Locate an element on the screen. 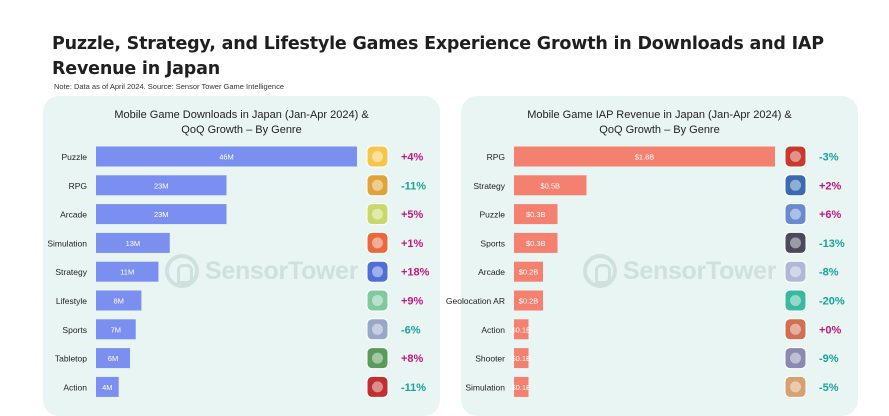 Image resolution: width=889 pixels, height=416 pixels. arcade-game-icon is located at coordinates (795, 271).